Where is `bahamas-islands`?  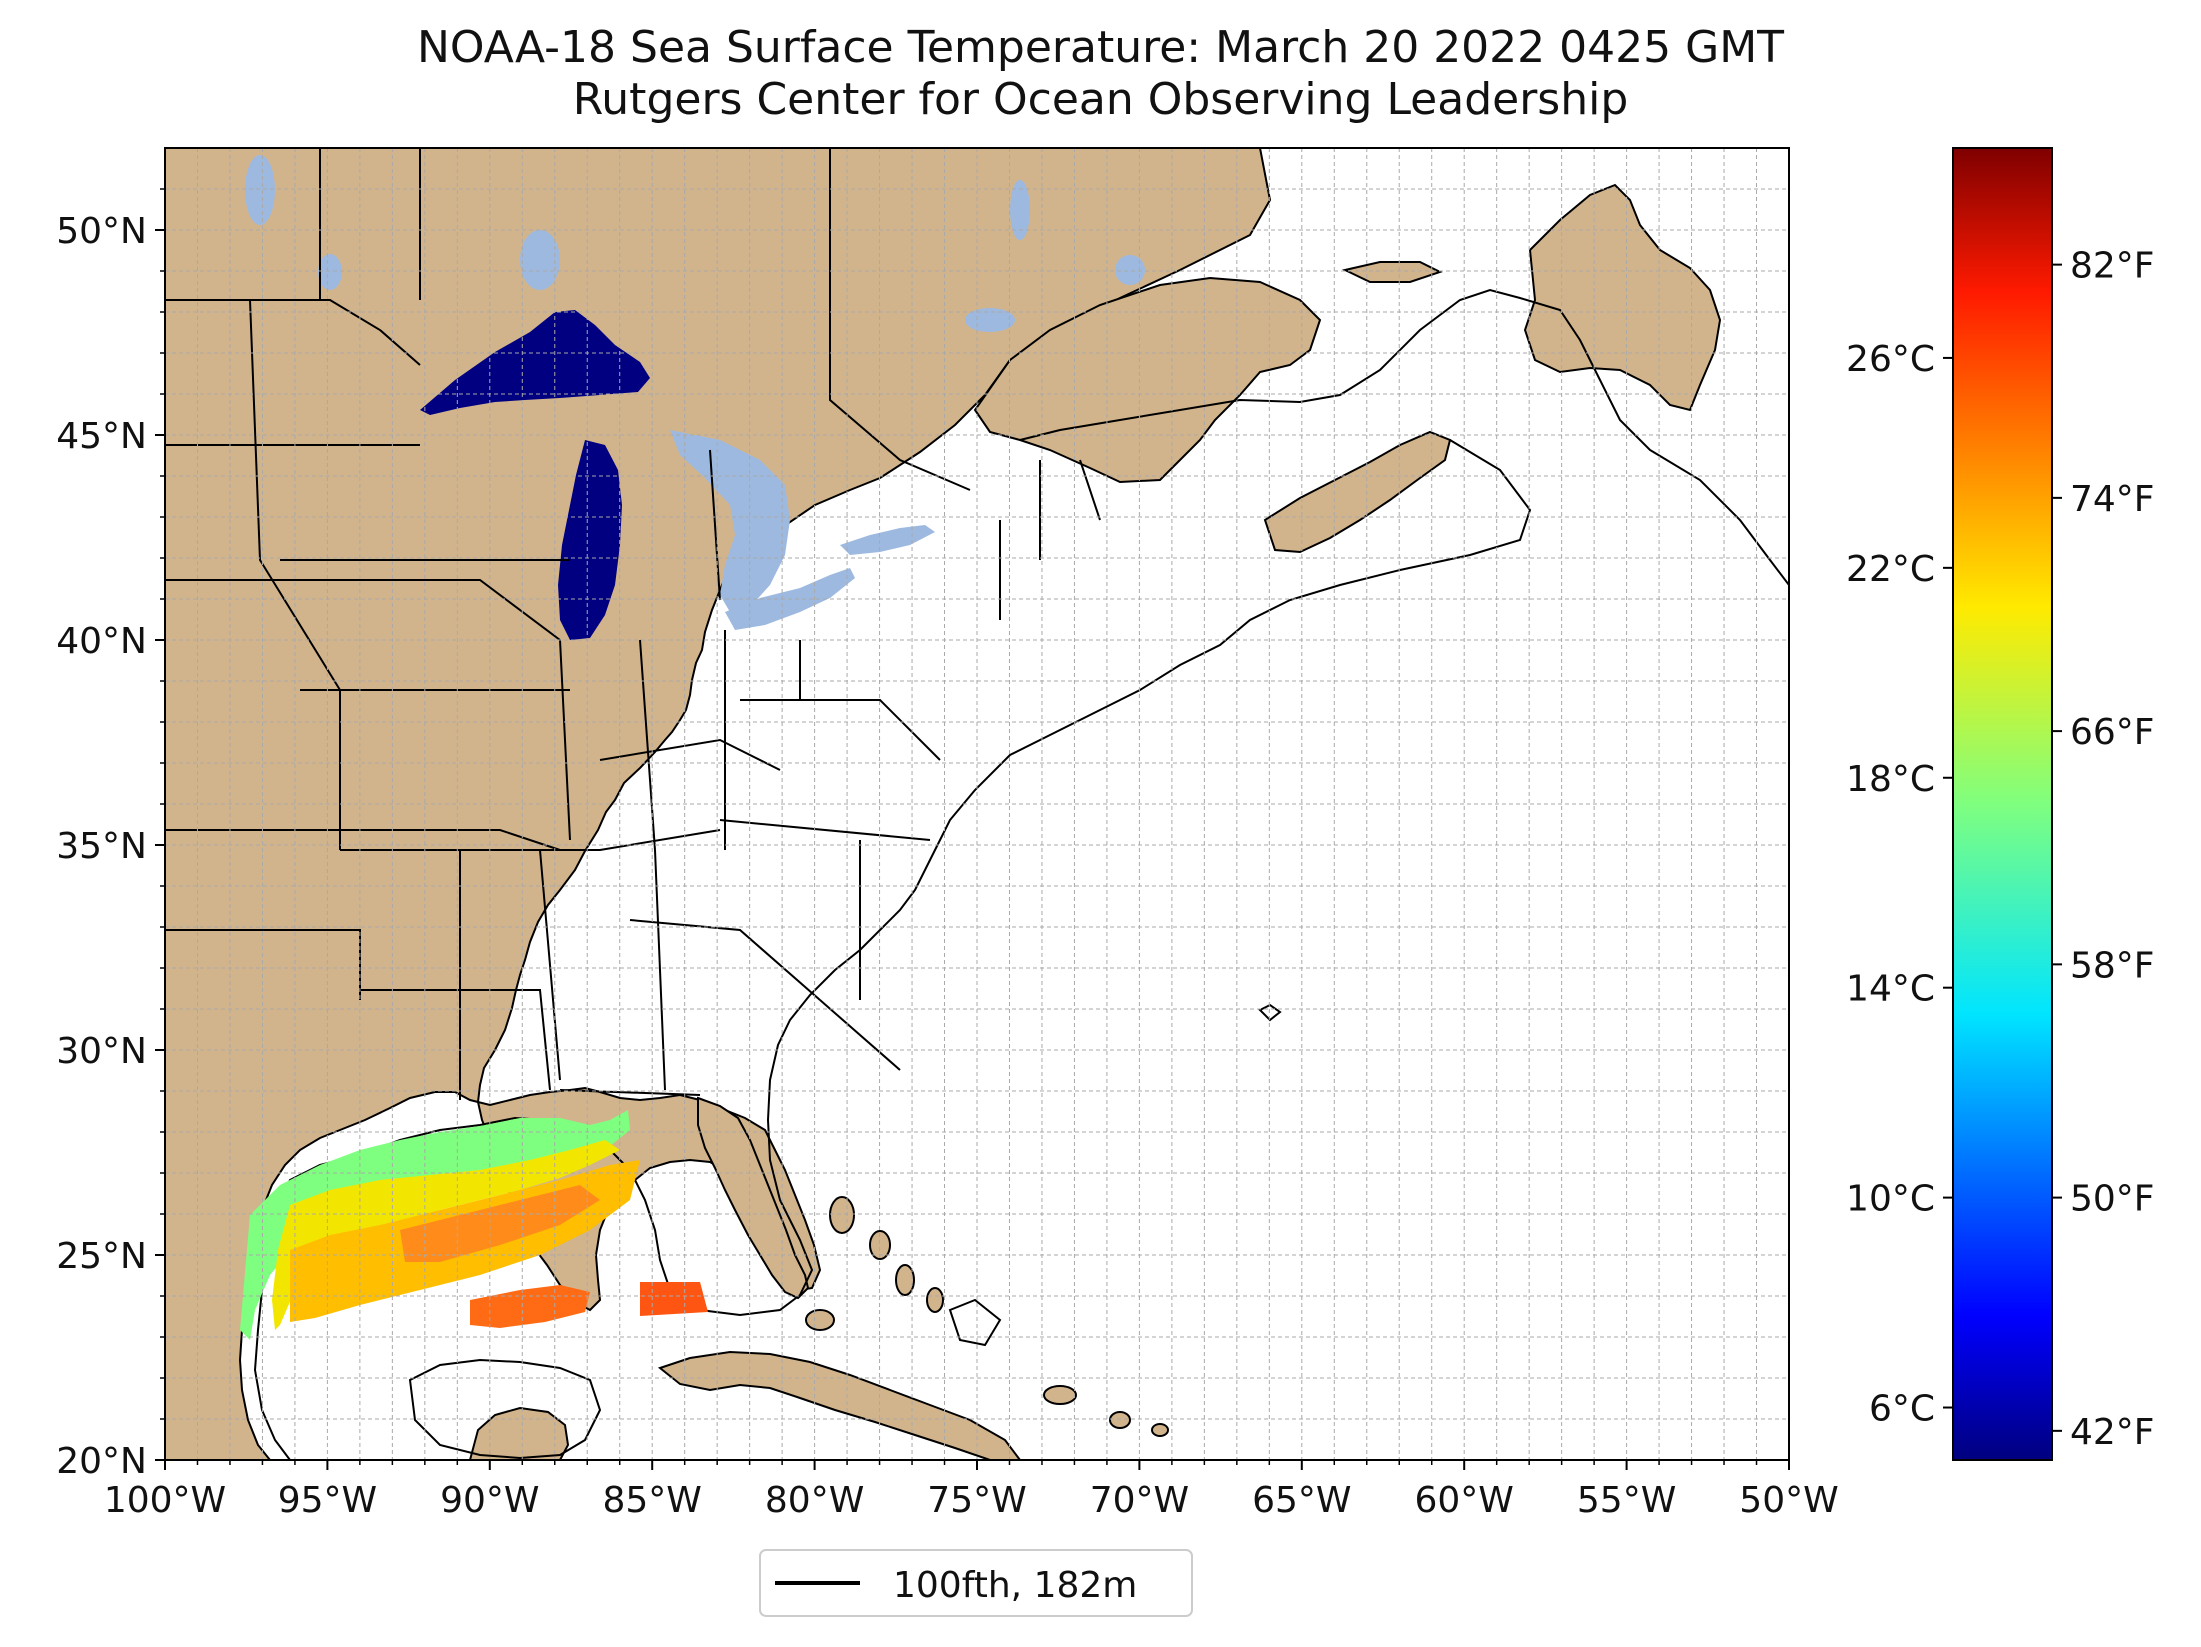
bahamas-islands is located at coordinates (987, 1316).